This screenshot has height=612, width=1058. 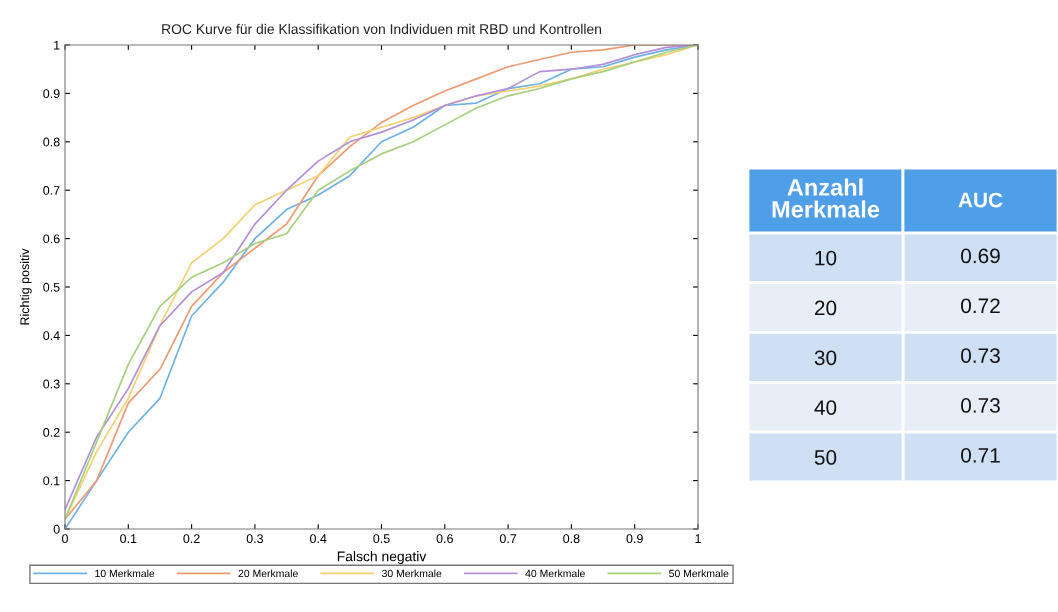 I want to click on y-tick-label: 0.1, so click(x=51, y=481).